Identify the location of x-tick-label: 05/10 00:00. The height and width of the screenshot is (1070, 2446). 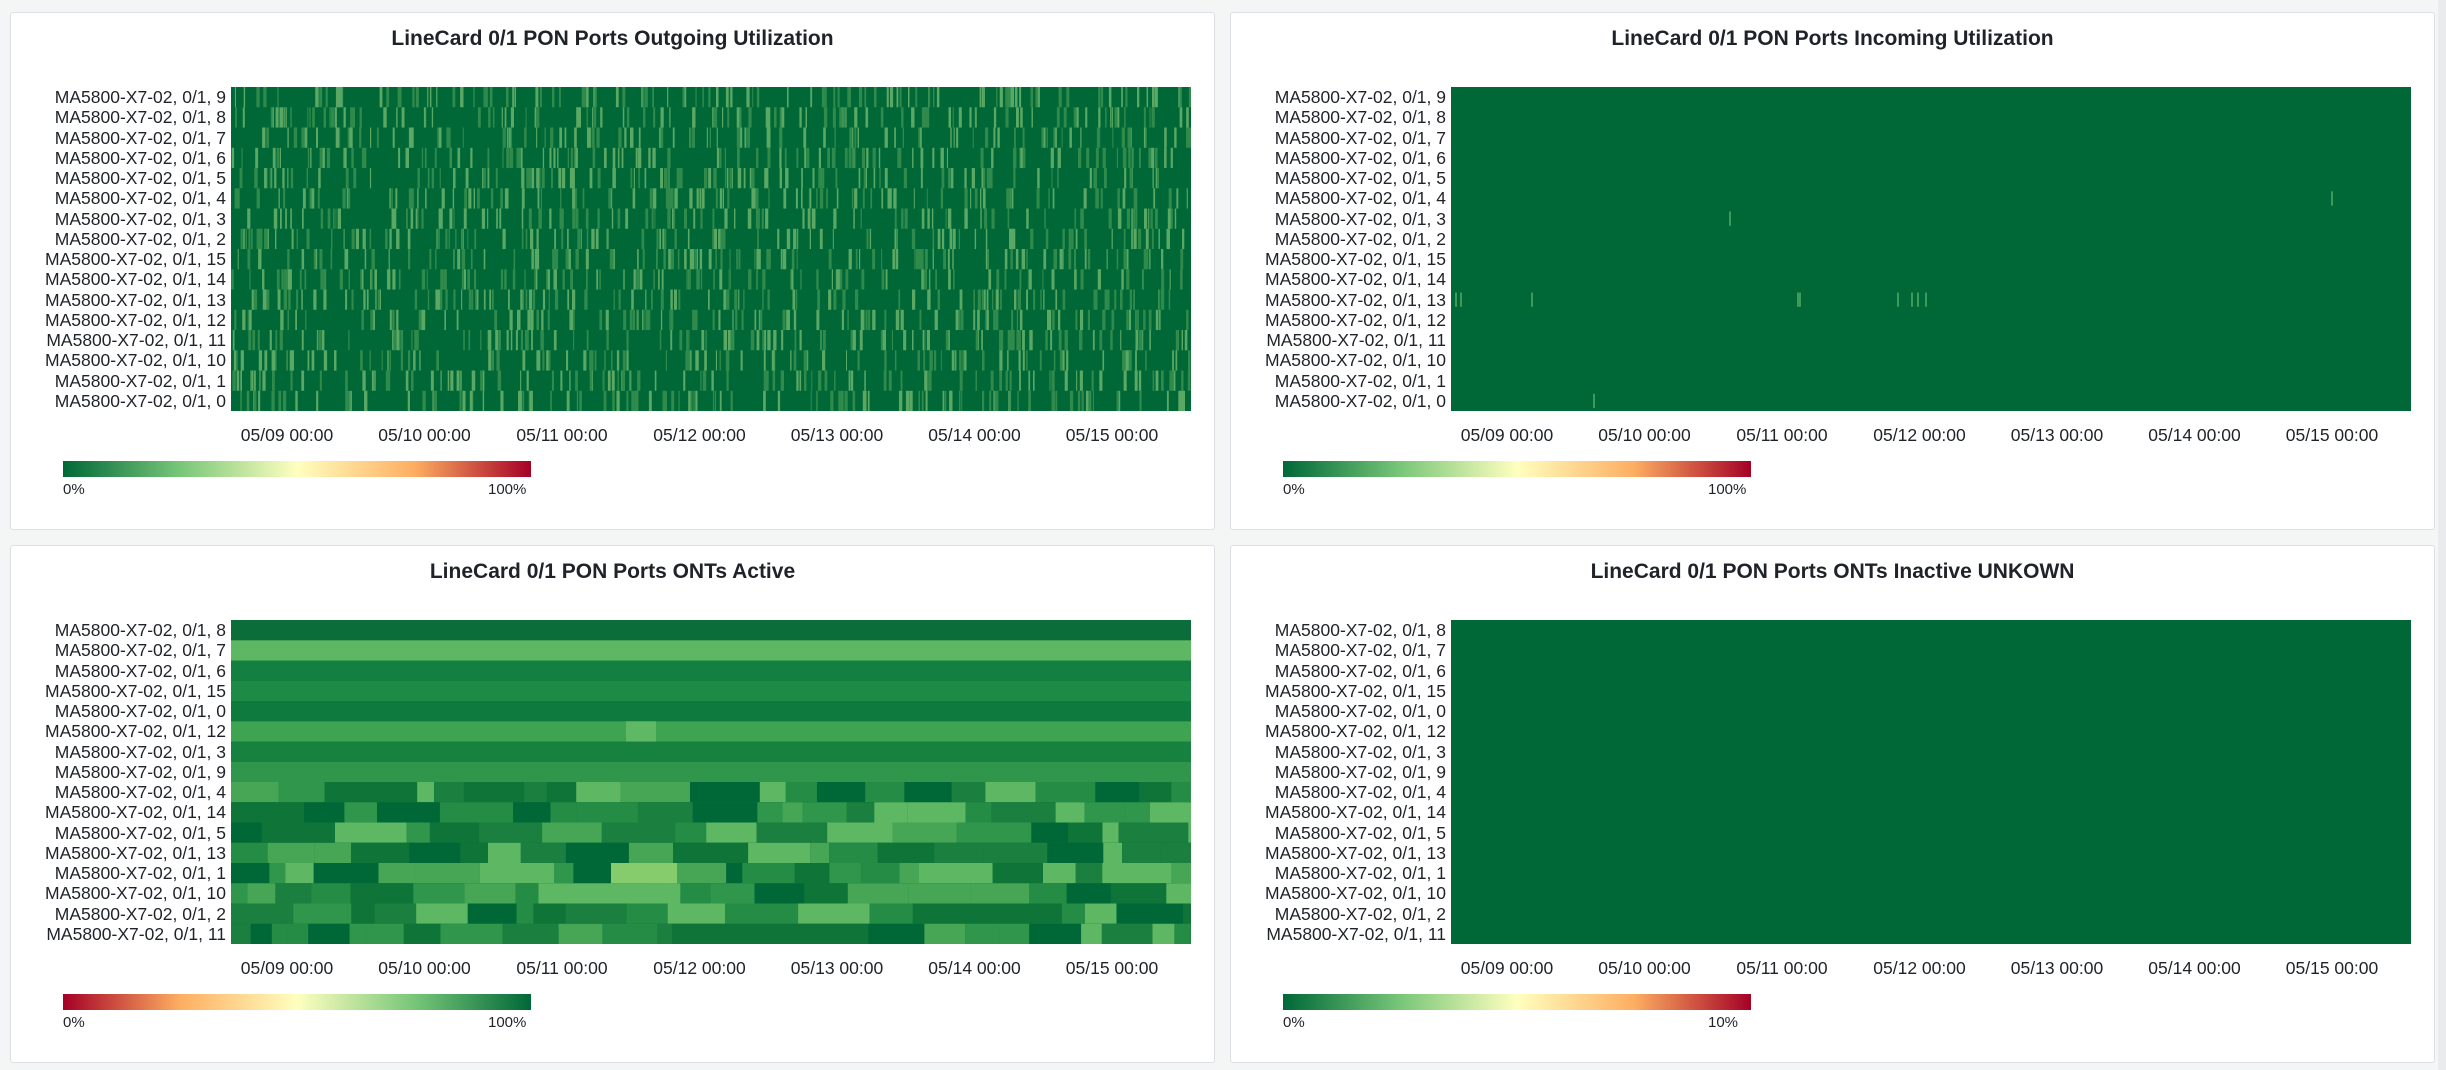
(1644, 968).